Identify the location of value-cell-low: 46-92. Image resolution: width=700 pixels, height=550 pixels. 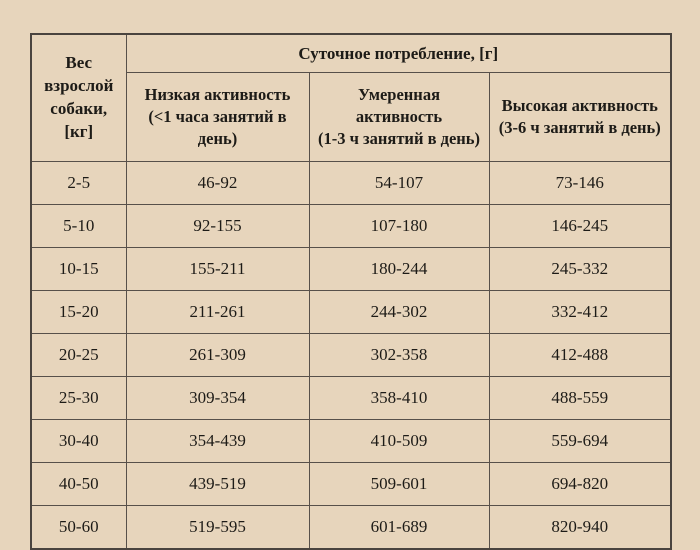
(217, 183).